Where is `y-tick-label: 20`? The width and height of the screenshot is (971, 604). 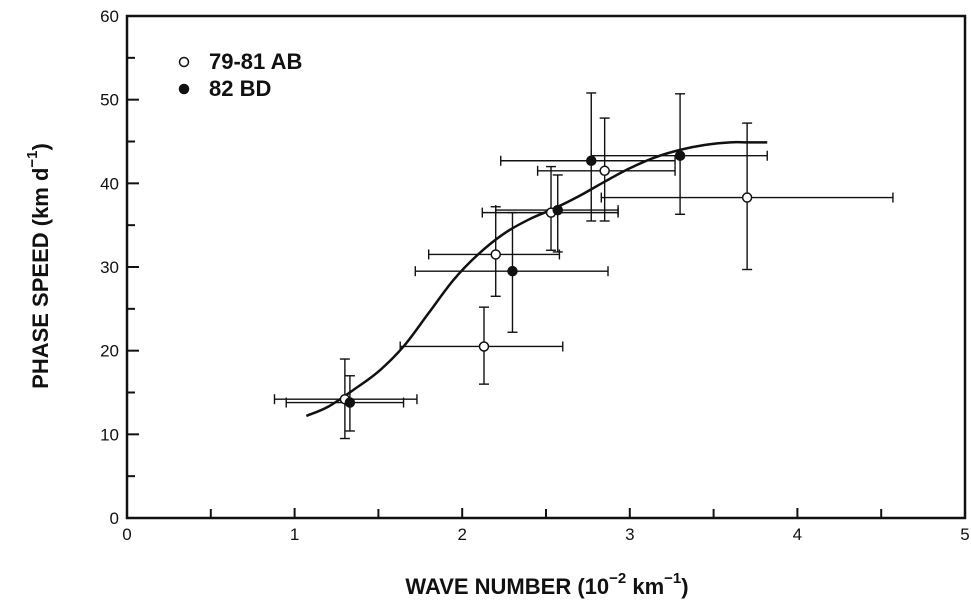
y-tick-label: 20 is located at coordinates (109, 351).